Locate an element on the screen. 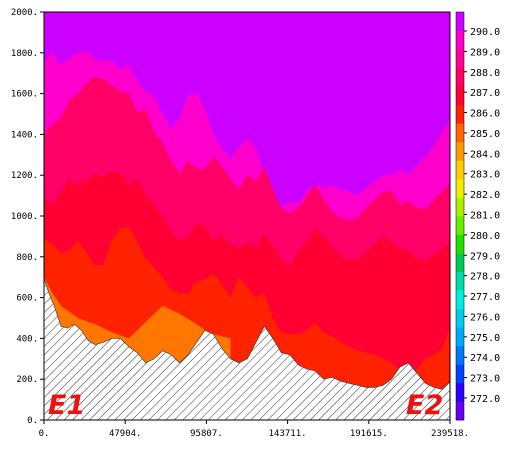 The height and width of the screenshot is (453, 506). colorbar-label: 284.0 is located at coordinates (485, 154).